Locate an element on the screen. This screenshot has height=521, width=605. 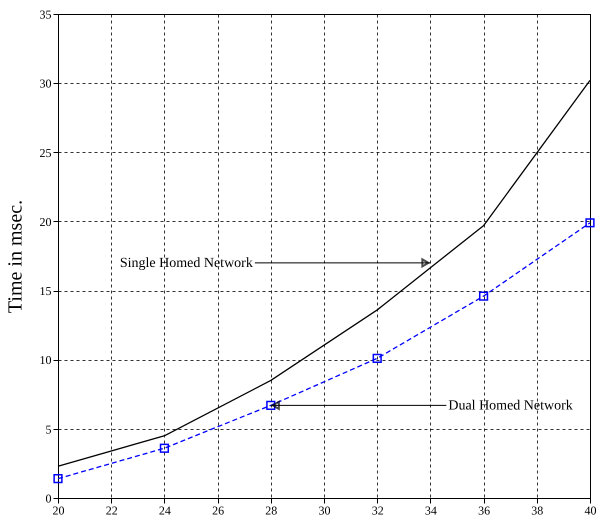
x-tick-label: 22 is located at coordinates (112, 511).